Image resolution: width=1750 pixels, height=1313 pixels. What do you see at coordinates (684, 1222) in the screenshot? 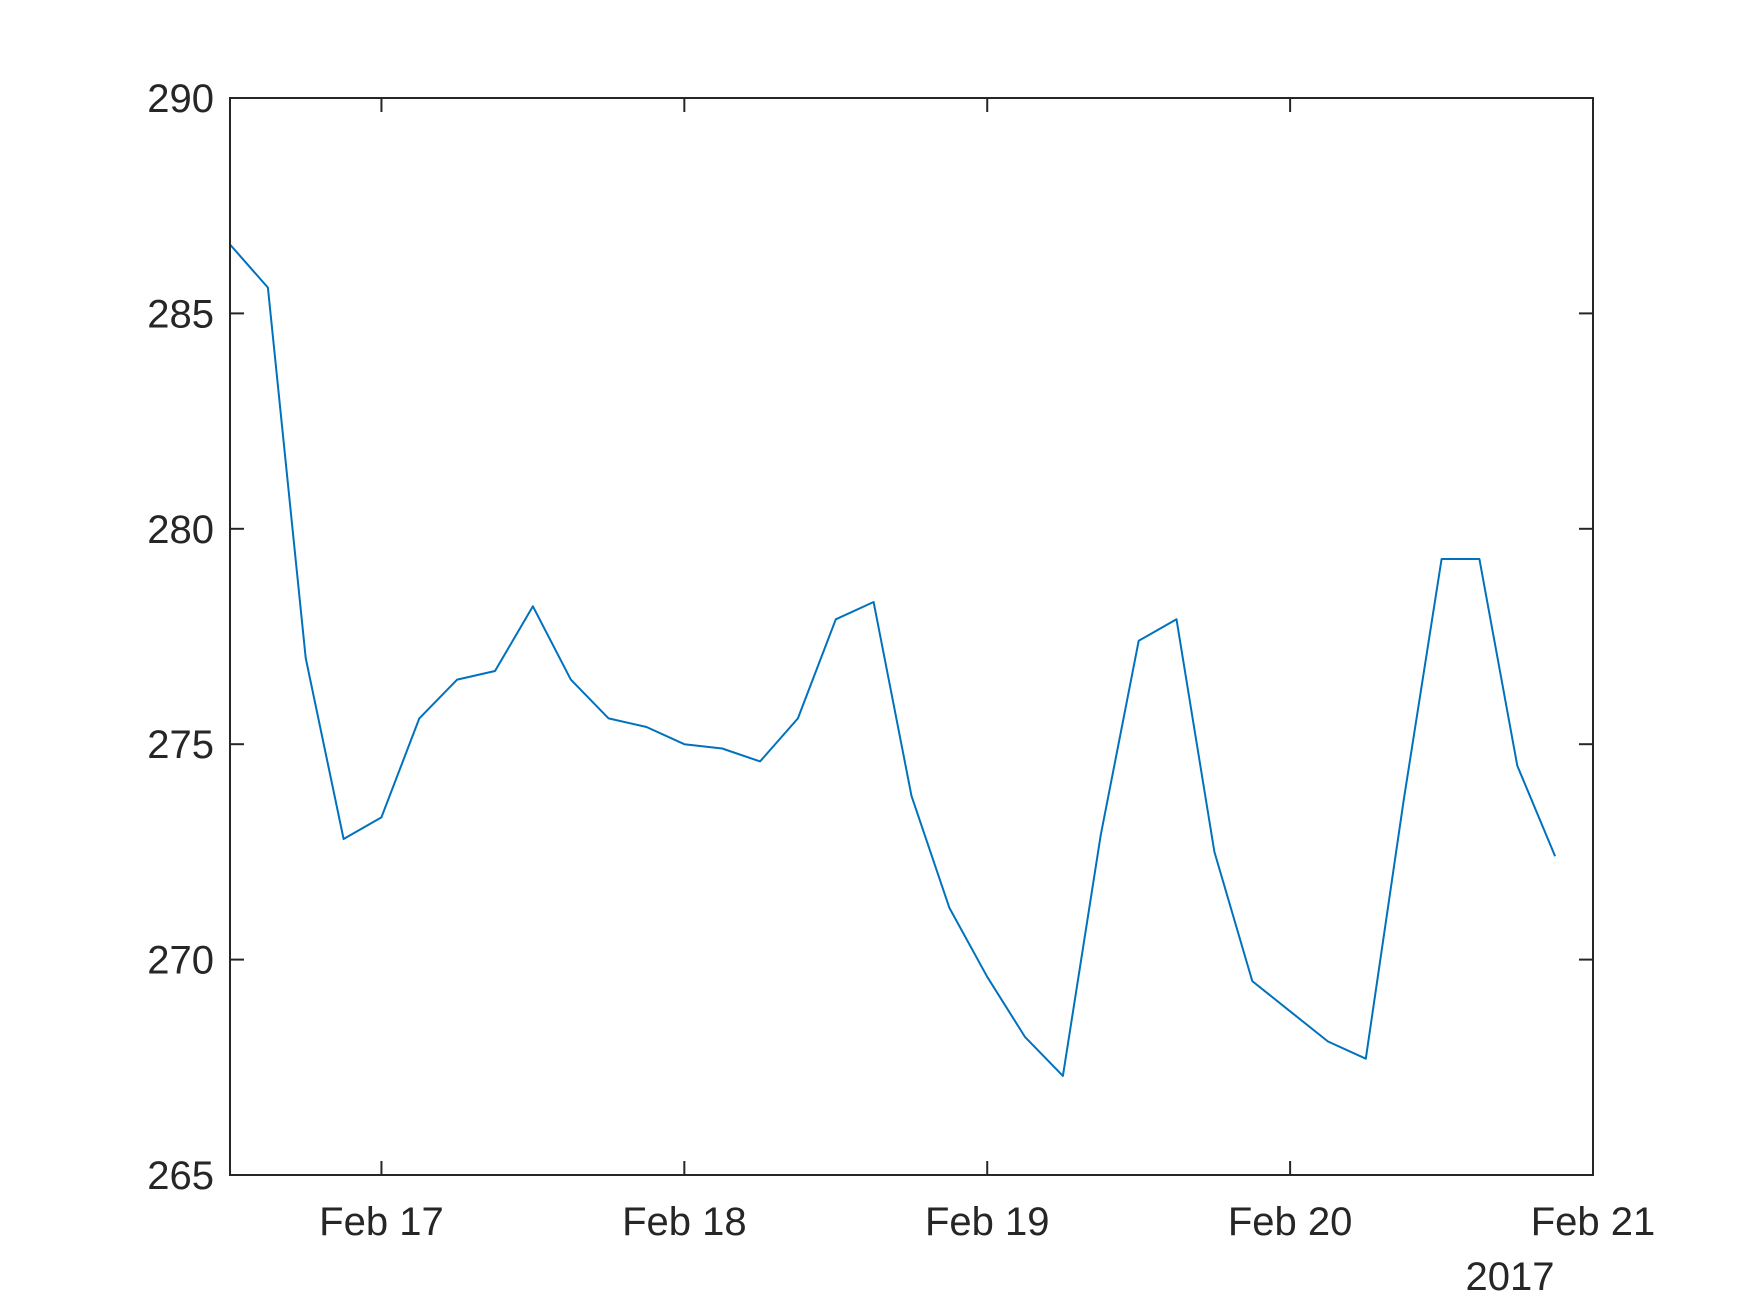
I see `x-tick-label: Feb 18` at bounding box center [684, 1222].